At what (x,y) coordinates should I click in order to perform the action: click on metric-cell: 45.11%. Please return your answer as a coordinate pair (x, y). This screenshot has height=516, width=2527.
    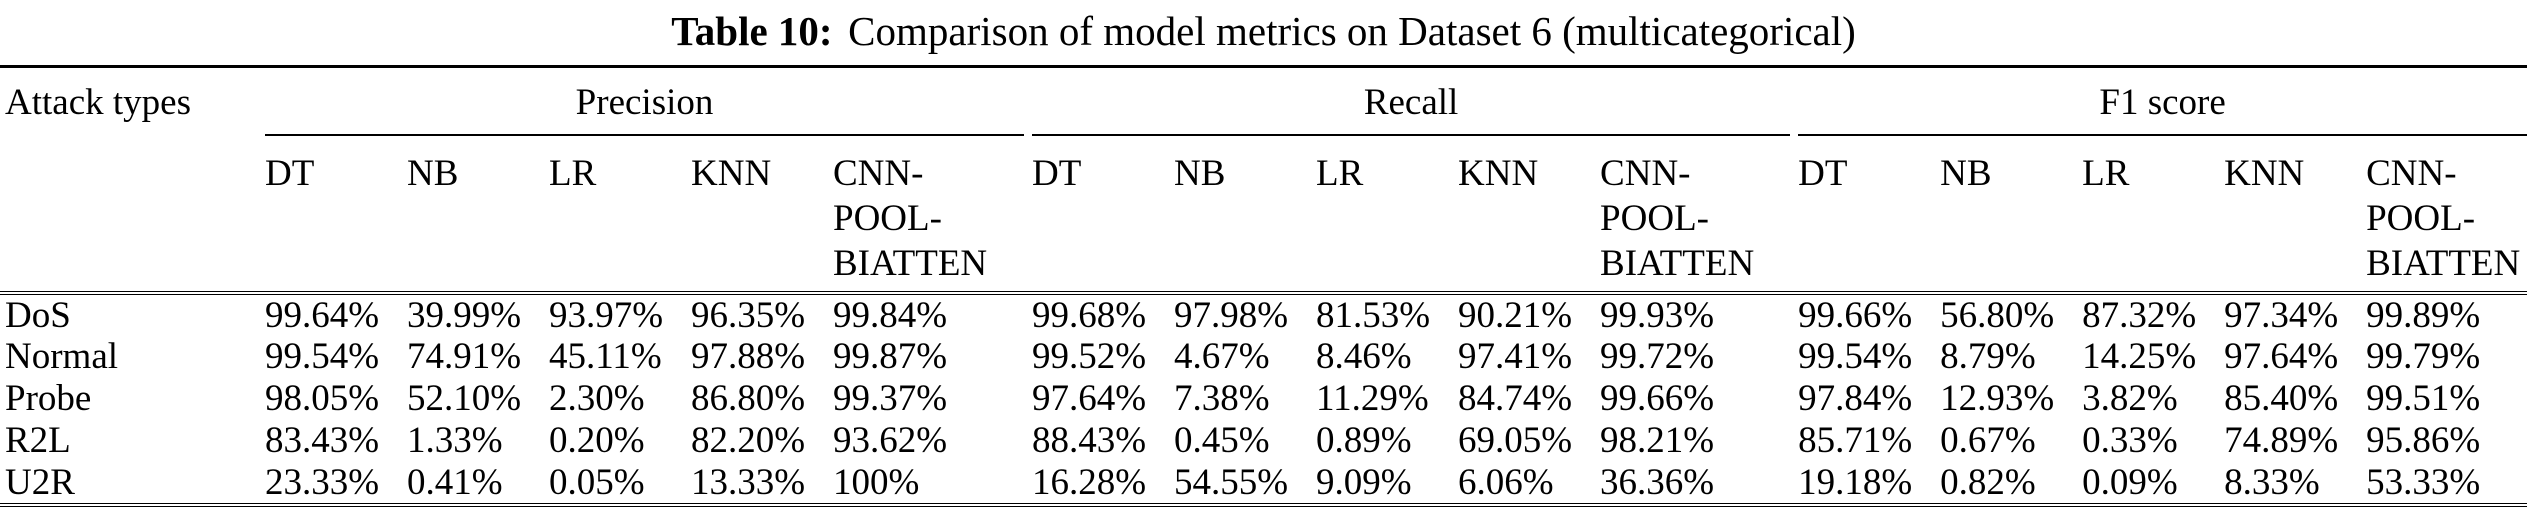
    Looking at the image, I should click on (605, 356).